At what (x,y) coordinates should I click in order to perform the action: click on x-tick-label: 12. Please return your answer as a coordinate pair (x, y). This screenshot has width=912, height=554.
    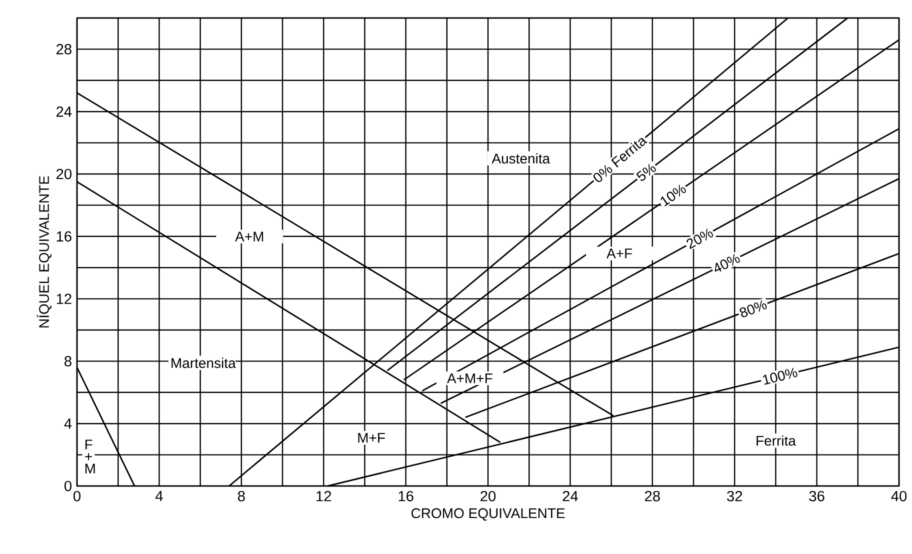
    Looking at the image, I should click on (324, 496).